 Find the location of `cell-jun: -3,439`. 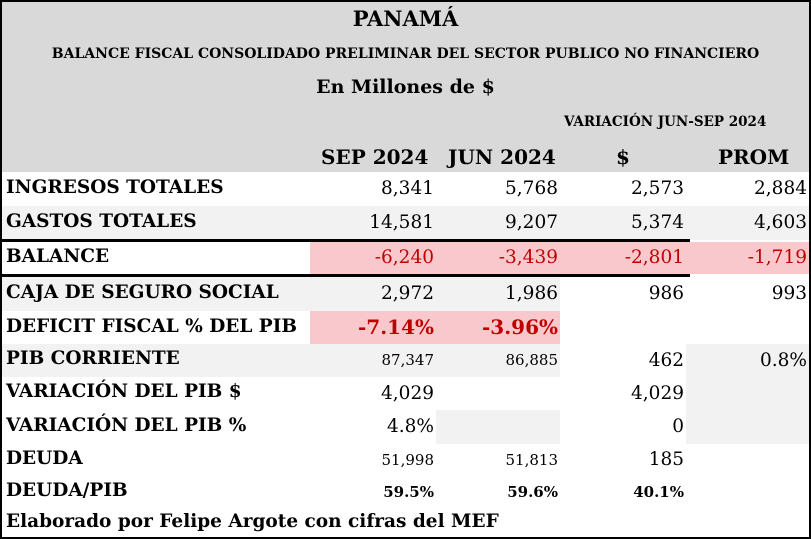

cell-jun: -3,439 is located at coordinates (498, 258).